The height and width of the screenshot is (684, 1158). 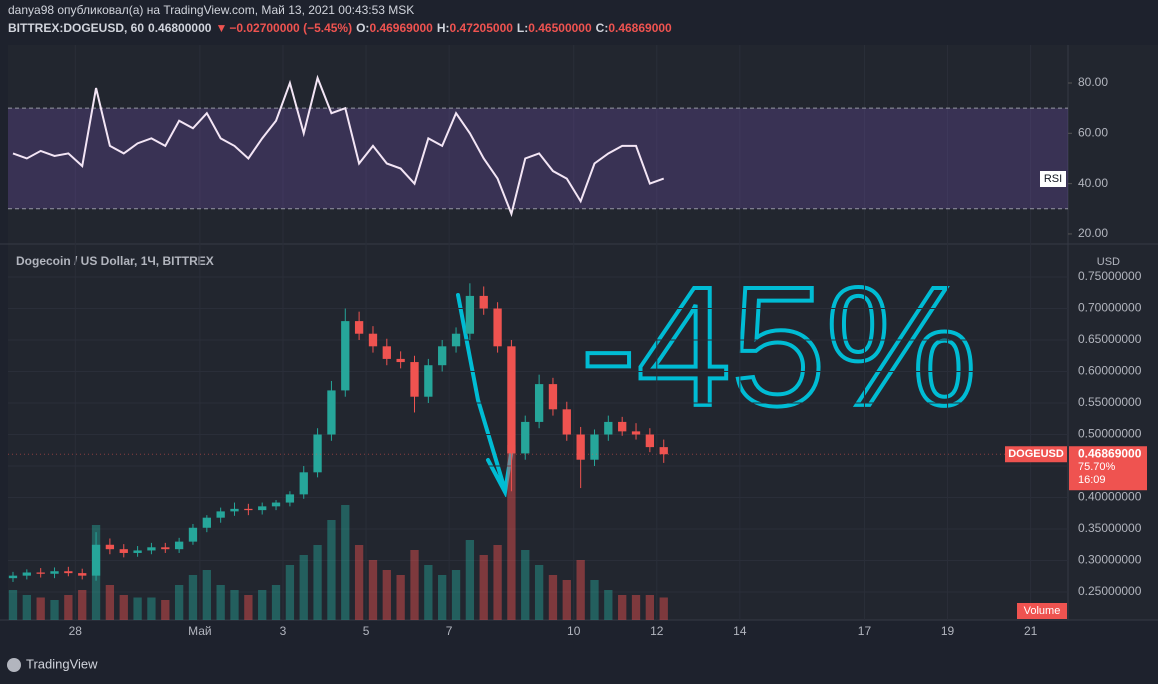 What do you see at coordinates (1108, 262) in the screenshot?
I see `y-unit: USD` at bounding box center [1108, 262].